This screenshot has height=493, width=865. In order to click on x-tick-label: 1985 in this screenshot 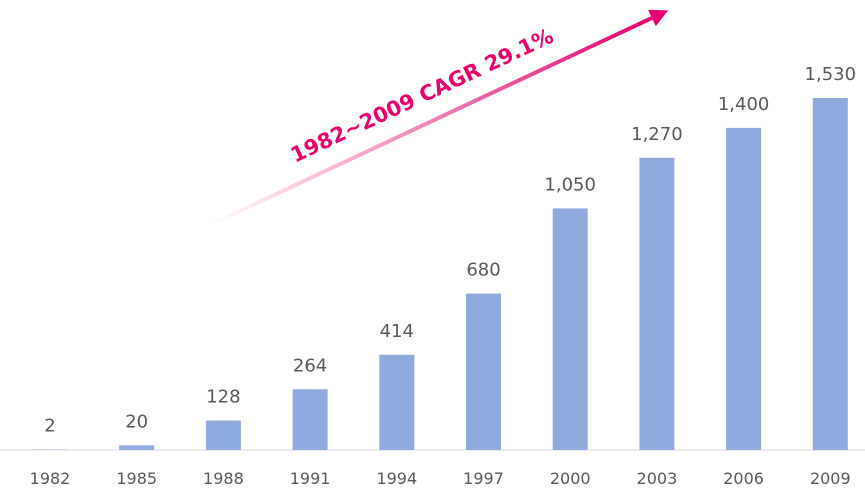, I will do `click(136, 478)`.